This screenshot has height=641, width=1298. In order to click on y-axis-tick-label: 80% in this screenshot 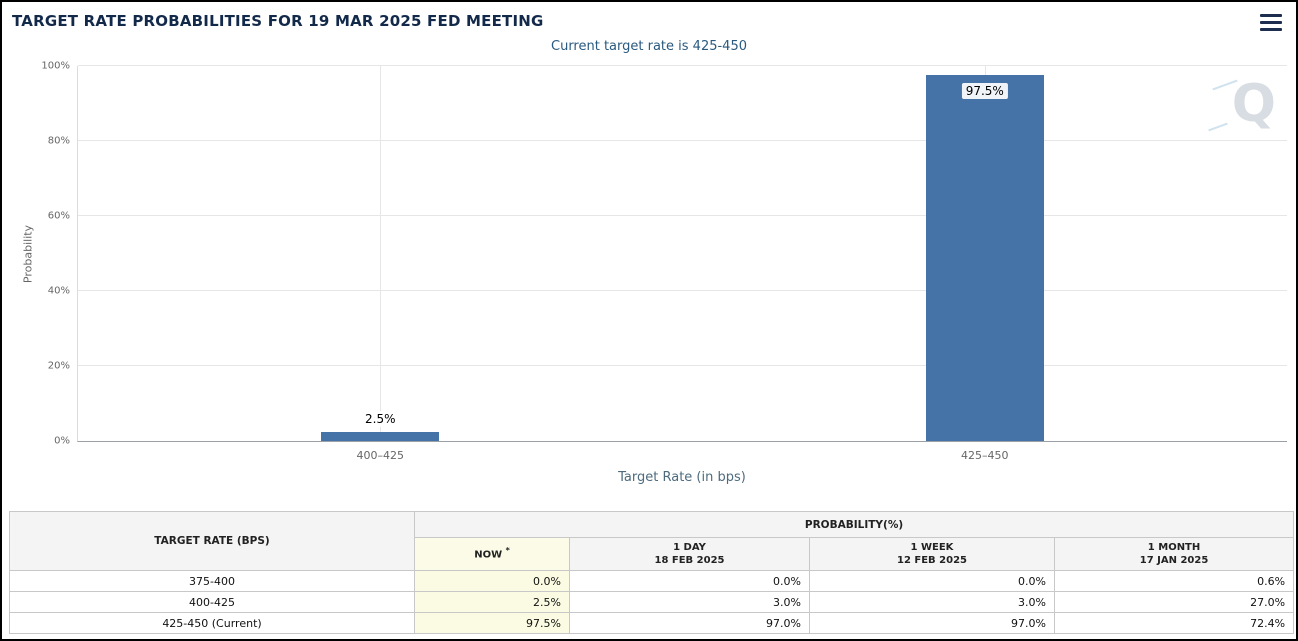, I will do `click(58, 141)`.